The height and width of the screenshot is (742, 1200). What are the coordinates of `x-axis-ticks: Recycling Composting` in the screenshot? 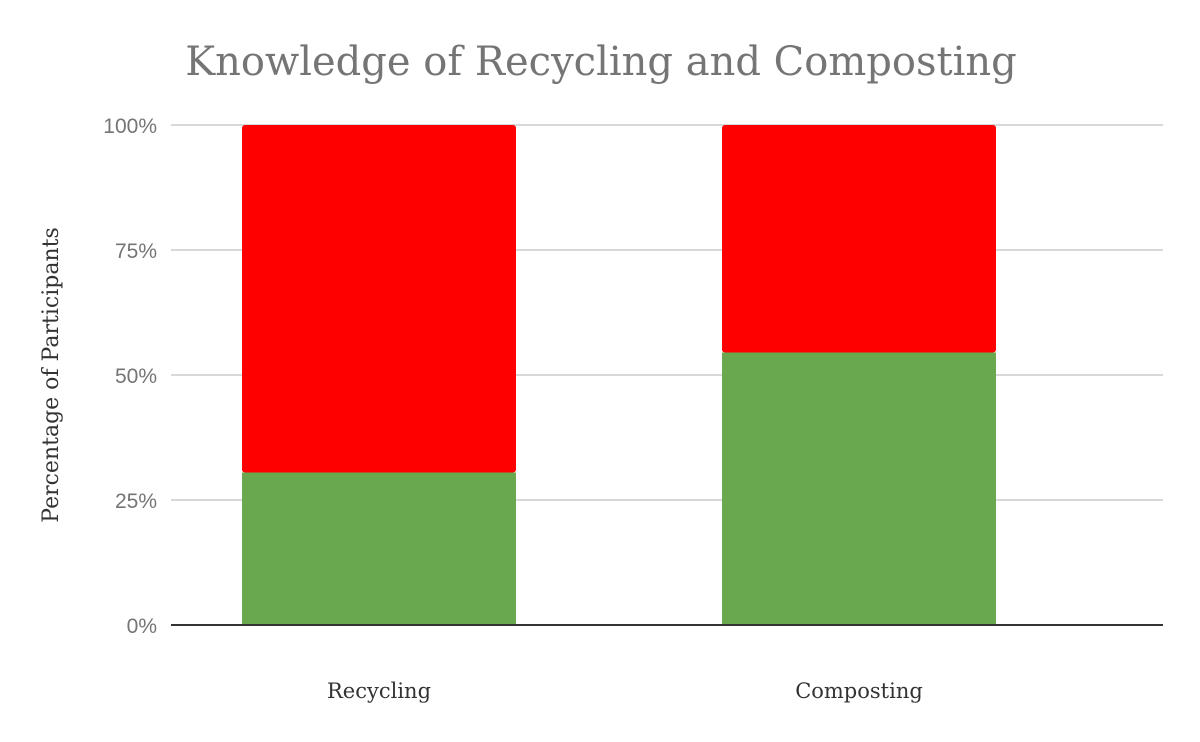 It's located at (625, 691).